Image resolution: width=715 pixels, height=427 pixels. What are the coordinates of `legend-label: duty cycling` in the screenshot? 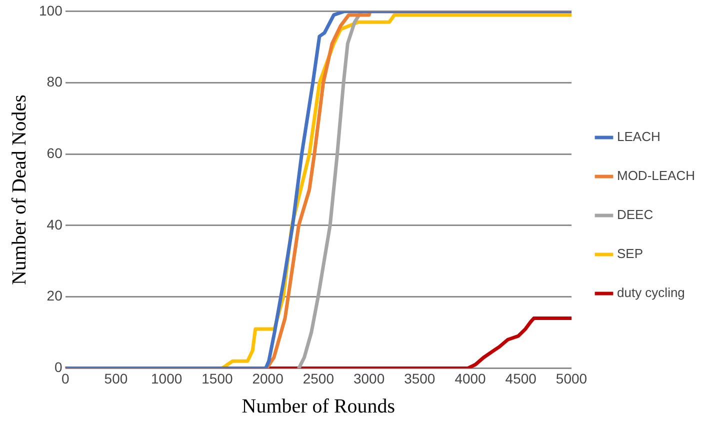 It's located at (650, 292).